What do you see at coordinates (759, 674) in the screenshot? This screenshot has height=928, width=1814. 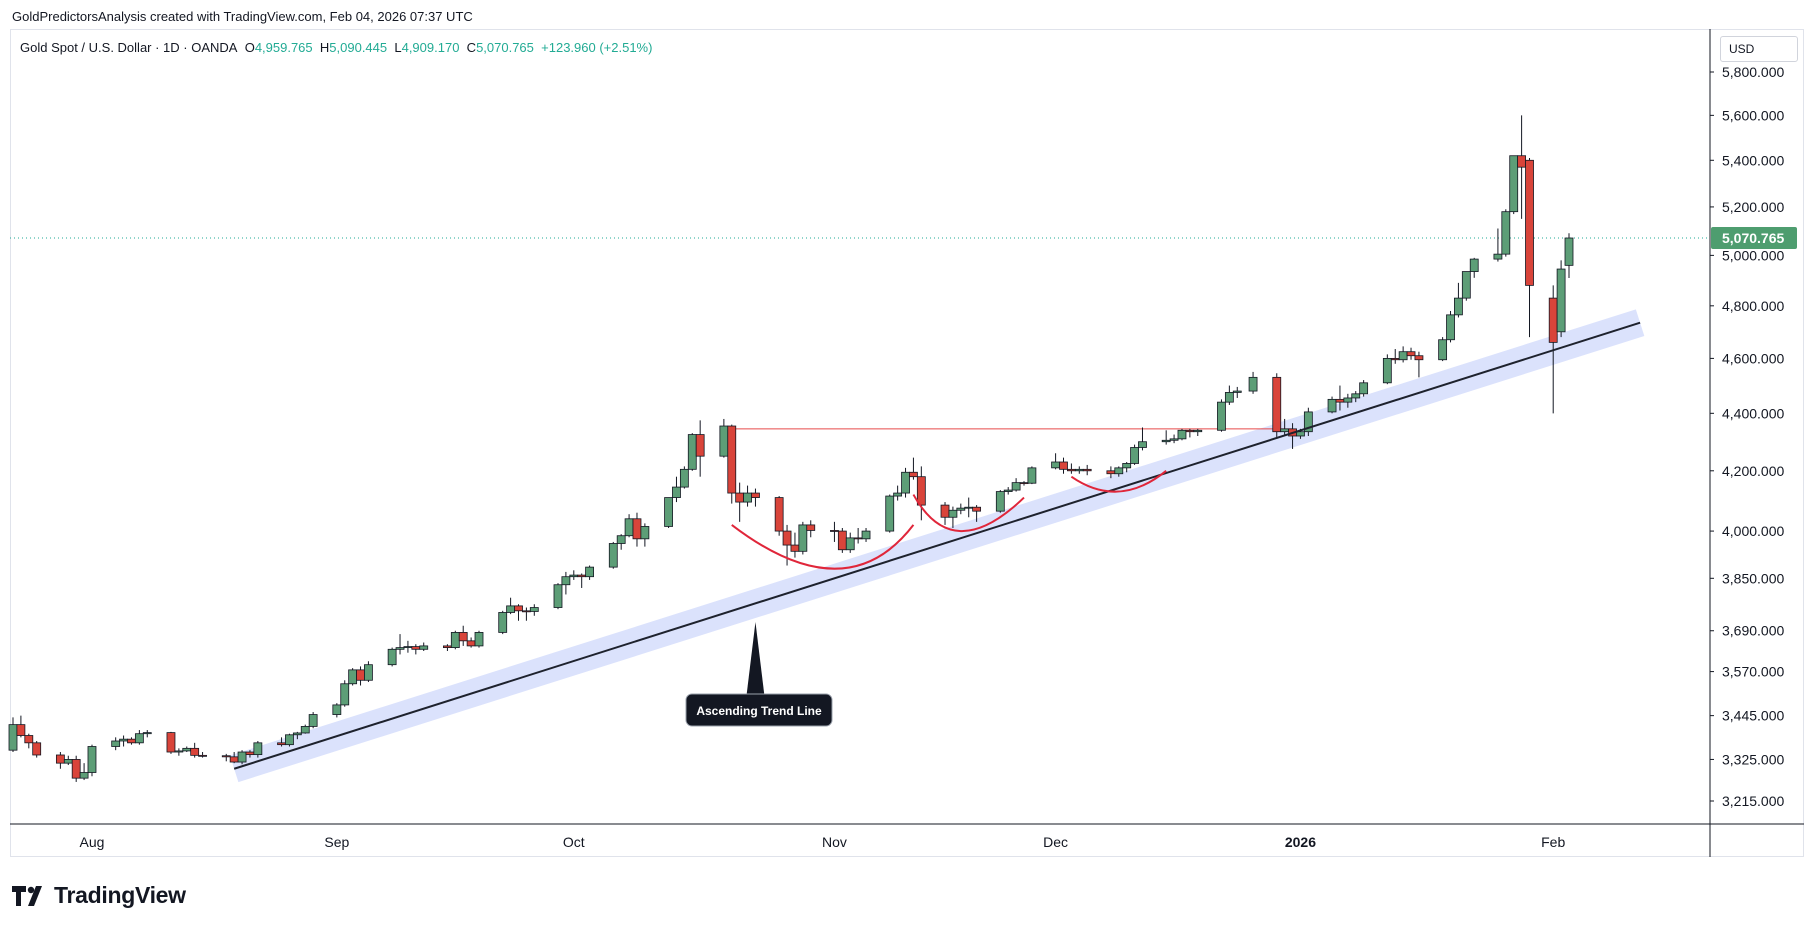 I see `trend-line-callout: Ascending Trend Line` at bounding box center [759, 674].